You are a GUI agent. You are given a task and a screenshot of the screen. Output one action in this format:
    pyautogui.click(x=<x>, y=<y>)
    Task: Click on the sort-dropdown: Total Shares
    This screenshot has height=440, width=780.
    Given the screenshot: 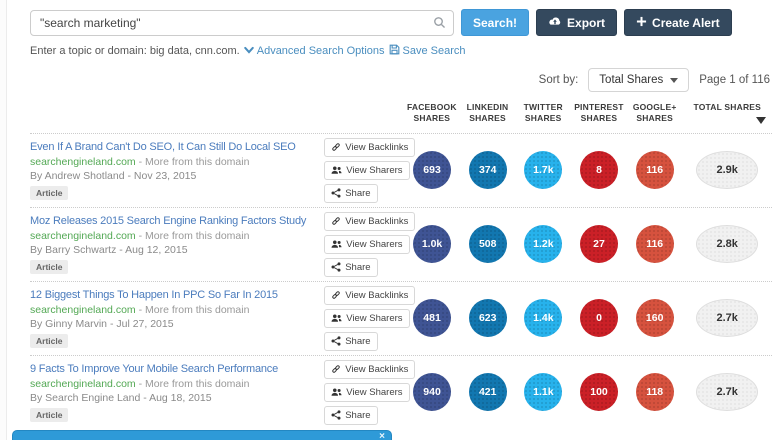 What is the action you would take?
    pyautogui.click(x=639, y=80)
    